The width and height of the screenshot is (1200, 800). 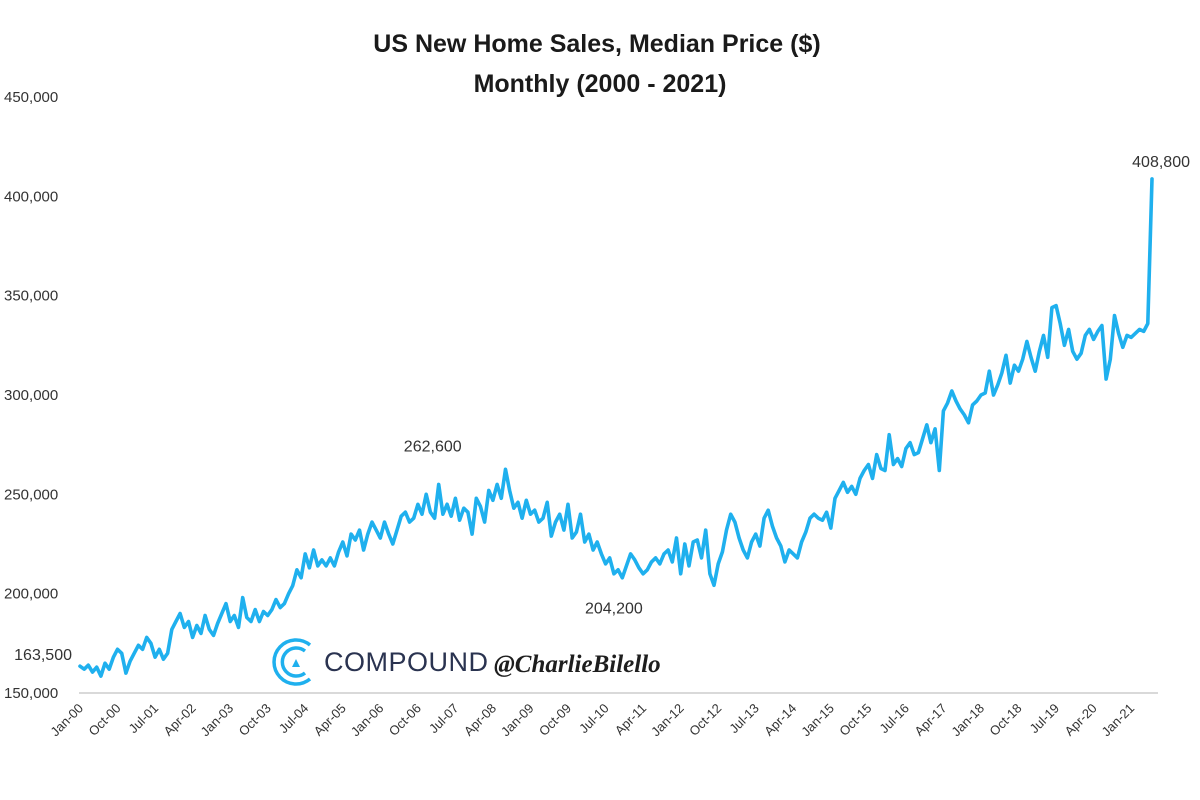 I want to click on x-tick-label: Jan-12, so click(x=667, y=720).